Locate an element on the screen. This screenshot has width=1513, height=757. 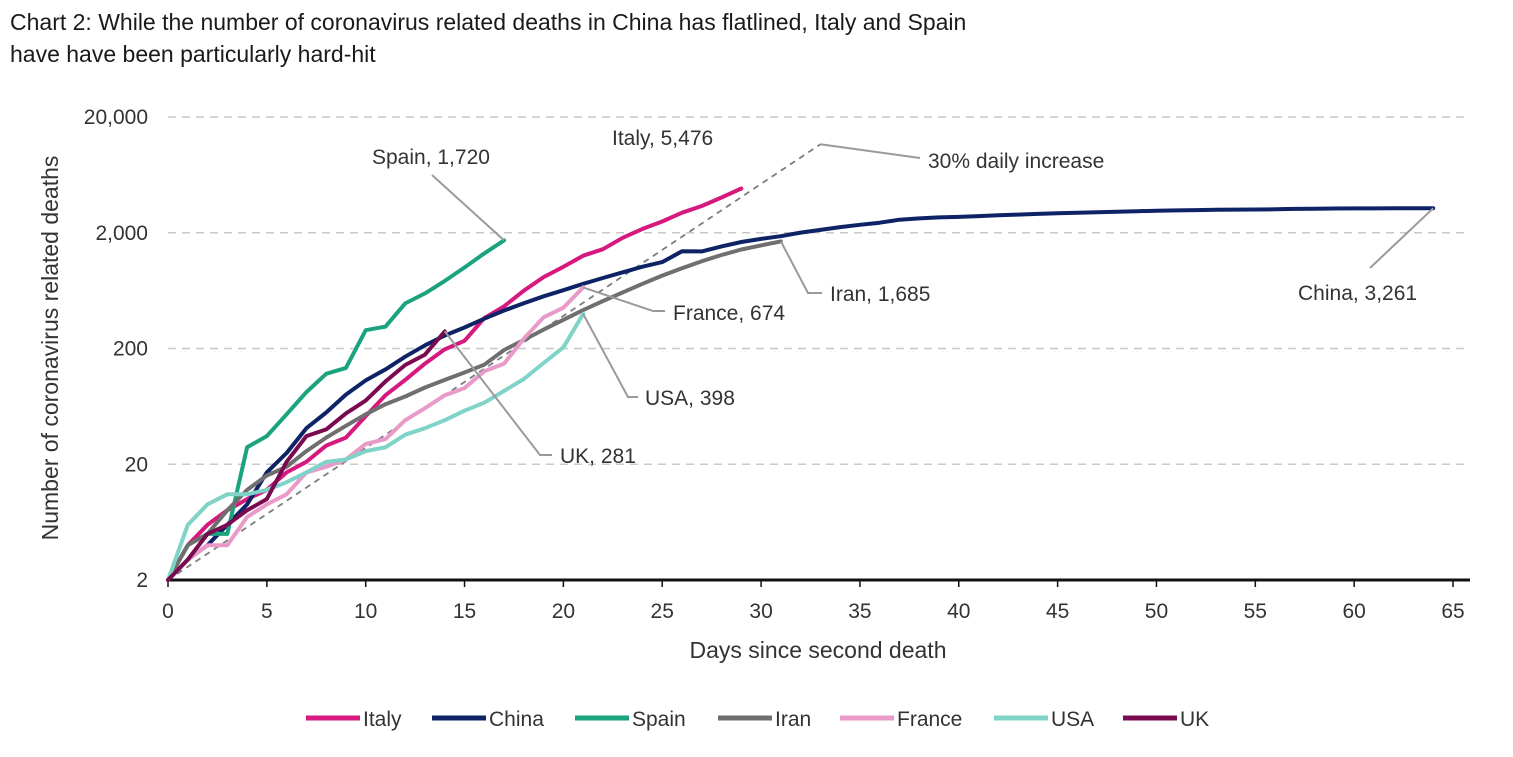
x-tick-label: 40 is located at coordinates (958, 611).